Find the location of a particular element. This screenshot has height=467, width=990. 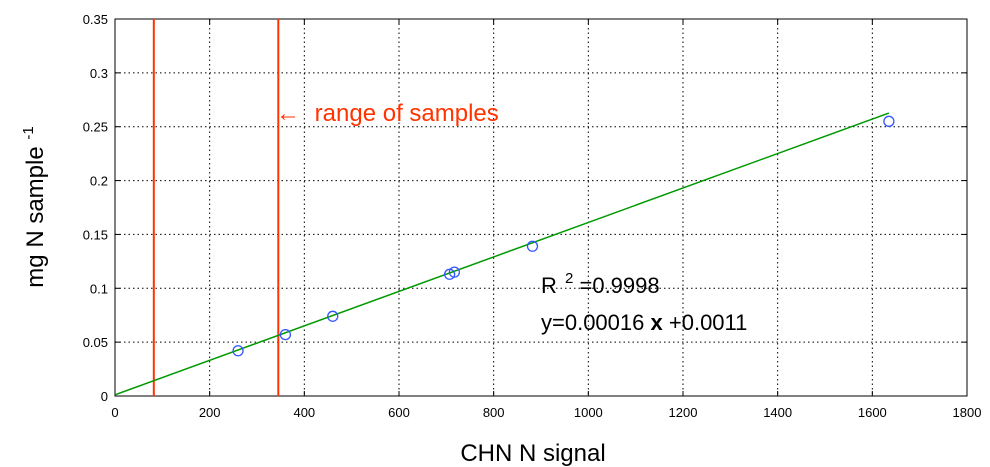

range-arrow-icon: ← is located at coordinates (288, 113).